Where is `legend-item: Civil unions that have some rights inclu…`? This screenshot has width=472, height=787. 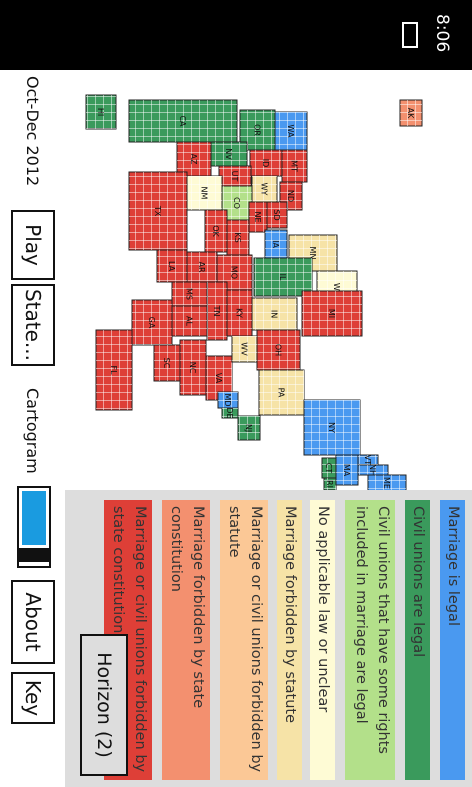 legend-item: Civil unions that have some rights inclu… is located at coordinates (370, 640).